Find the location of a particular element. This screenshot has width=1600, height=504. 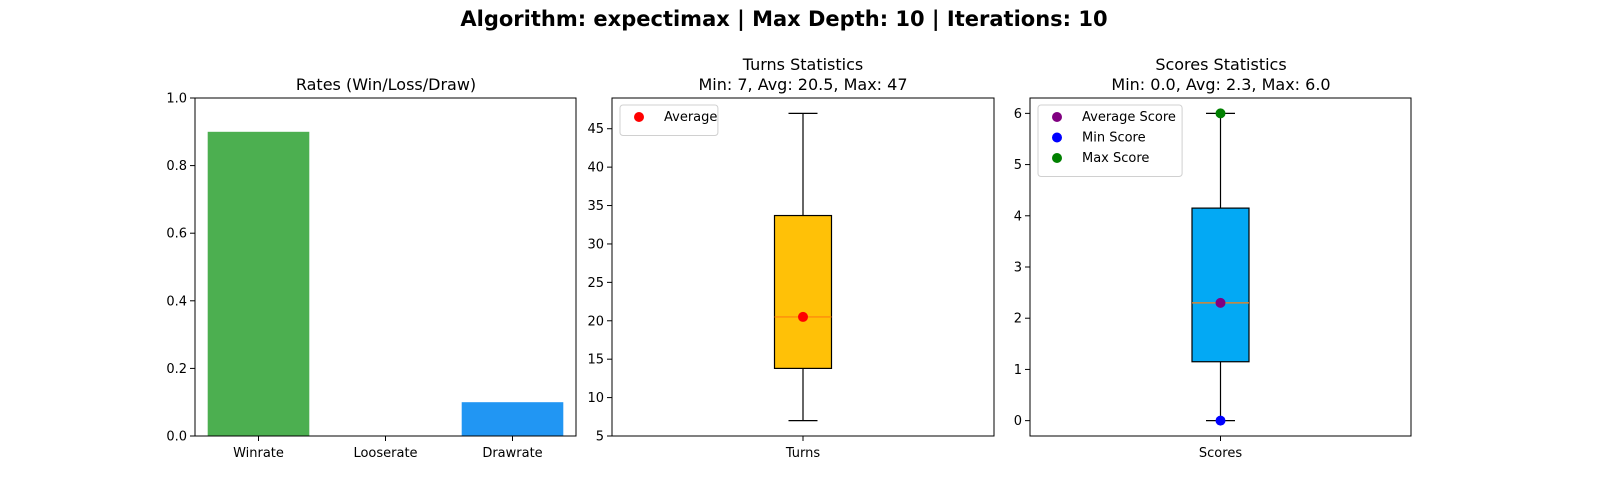

y-tick-label: 40 is located at coordinates (595, 168).